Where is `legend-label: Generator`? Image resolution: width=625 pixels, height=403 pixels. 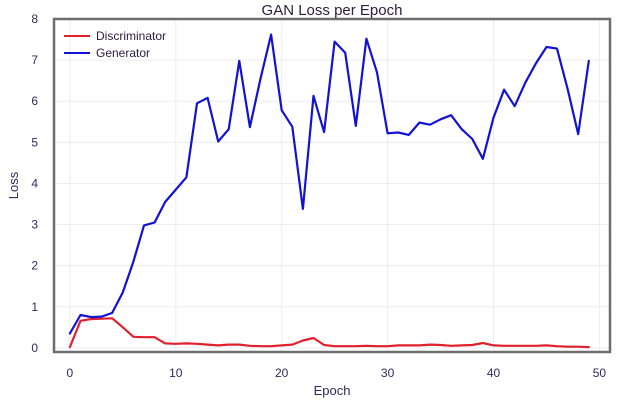 legend-label: Generator is located at coordinates (123, 53).